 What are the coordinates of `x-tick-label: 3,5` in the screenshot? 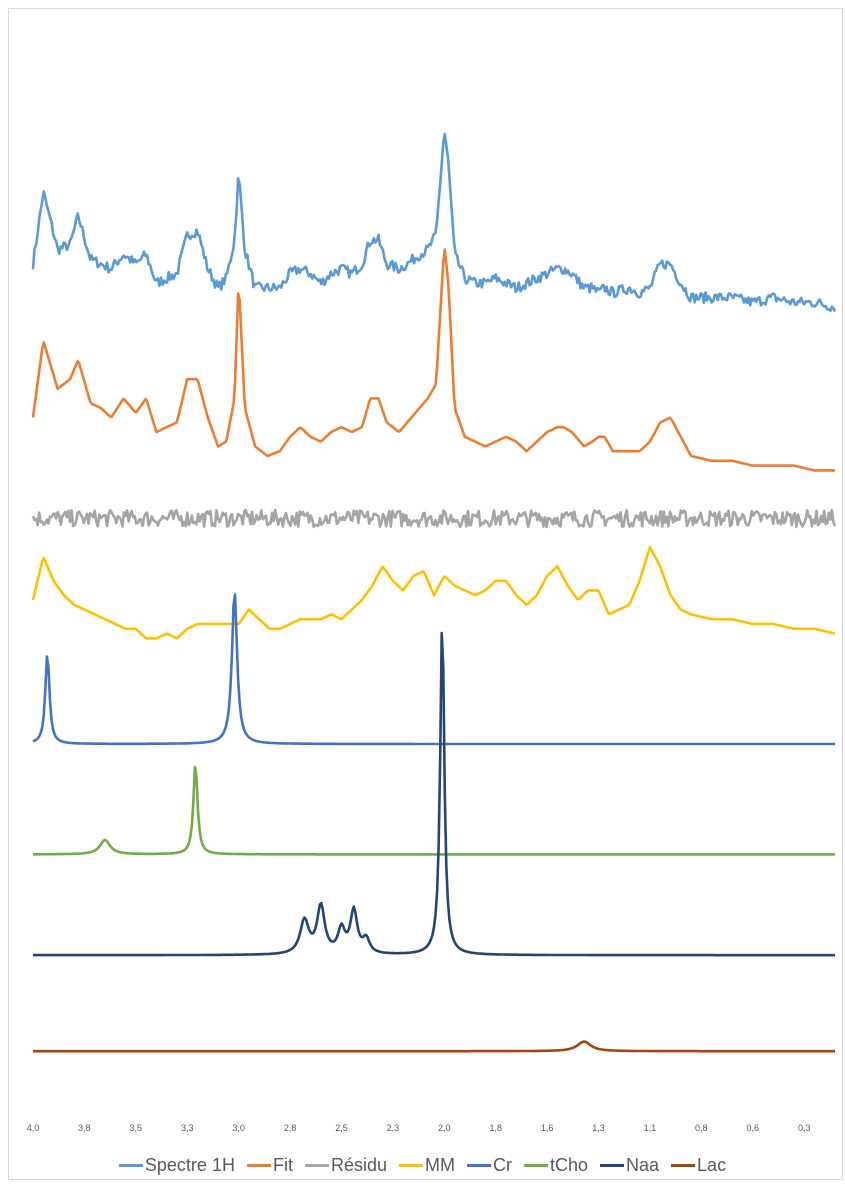 It's located at (136, 1128).